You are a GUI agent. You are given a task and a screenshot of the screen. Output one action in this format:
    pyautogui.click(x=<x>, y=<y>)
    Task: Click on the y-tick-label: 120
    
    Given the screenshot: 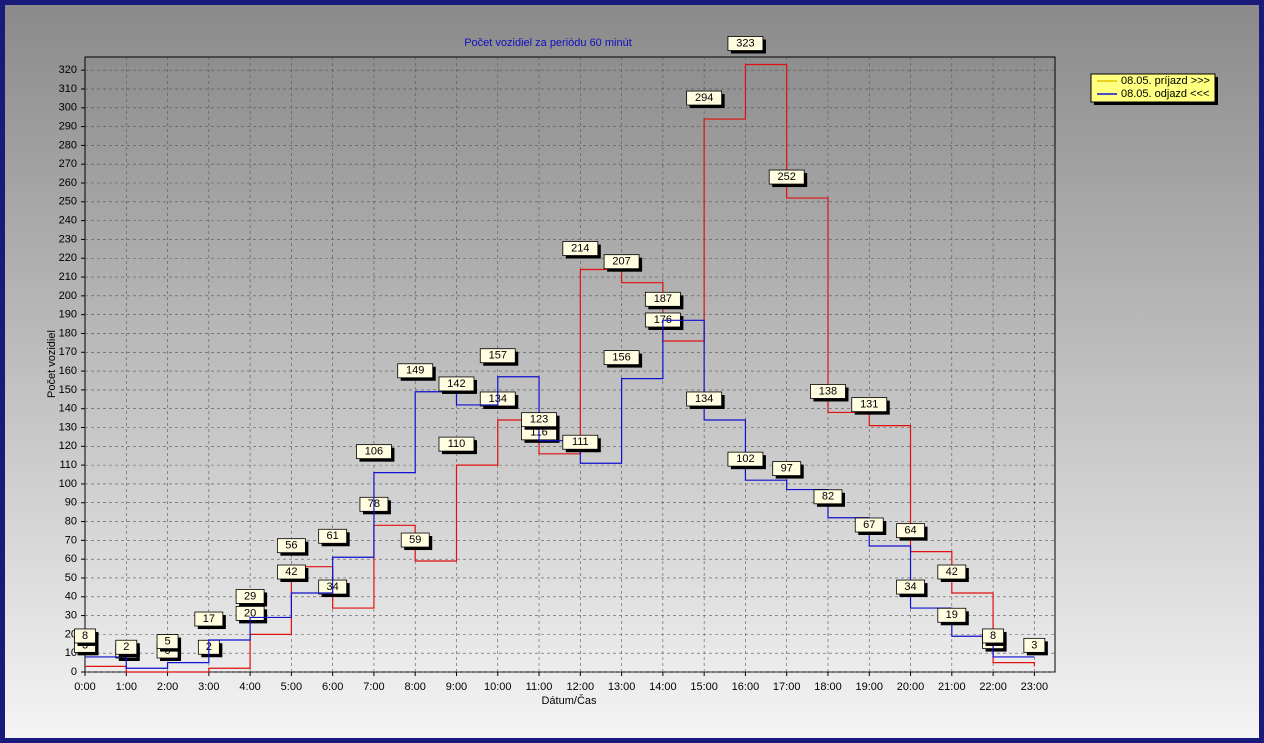 What is the action you would take?
    pyautogui.click(x=68, y=446)
    